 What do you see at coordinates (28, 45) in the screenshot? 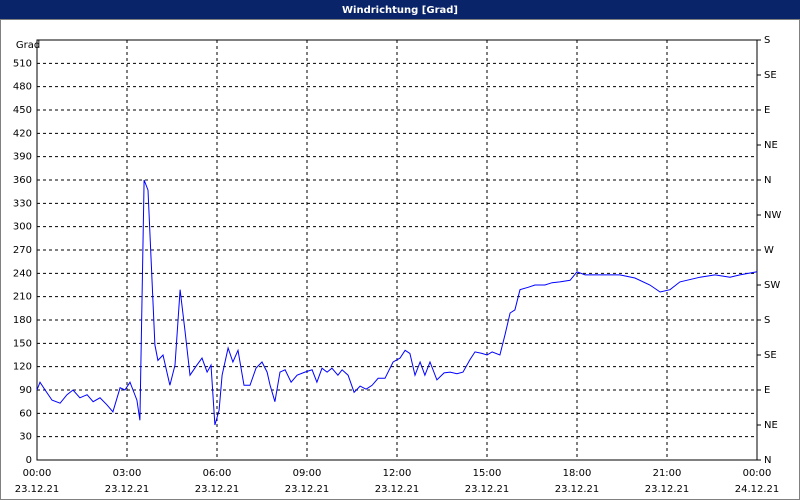
I see `y-axis-title: Grad` at bounding box center [28, 45].